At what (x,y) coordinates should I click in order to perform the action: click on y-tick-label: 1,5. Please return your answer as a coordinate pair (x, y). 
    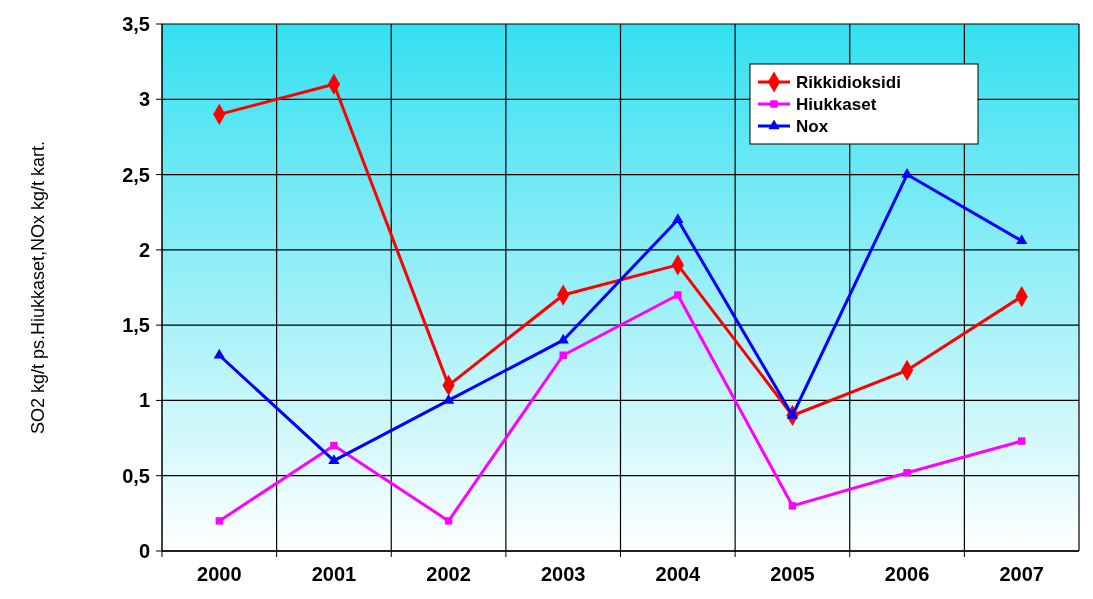
    Looking at the image, I should click on (136, 325).